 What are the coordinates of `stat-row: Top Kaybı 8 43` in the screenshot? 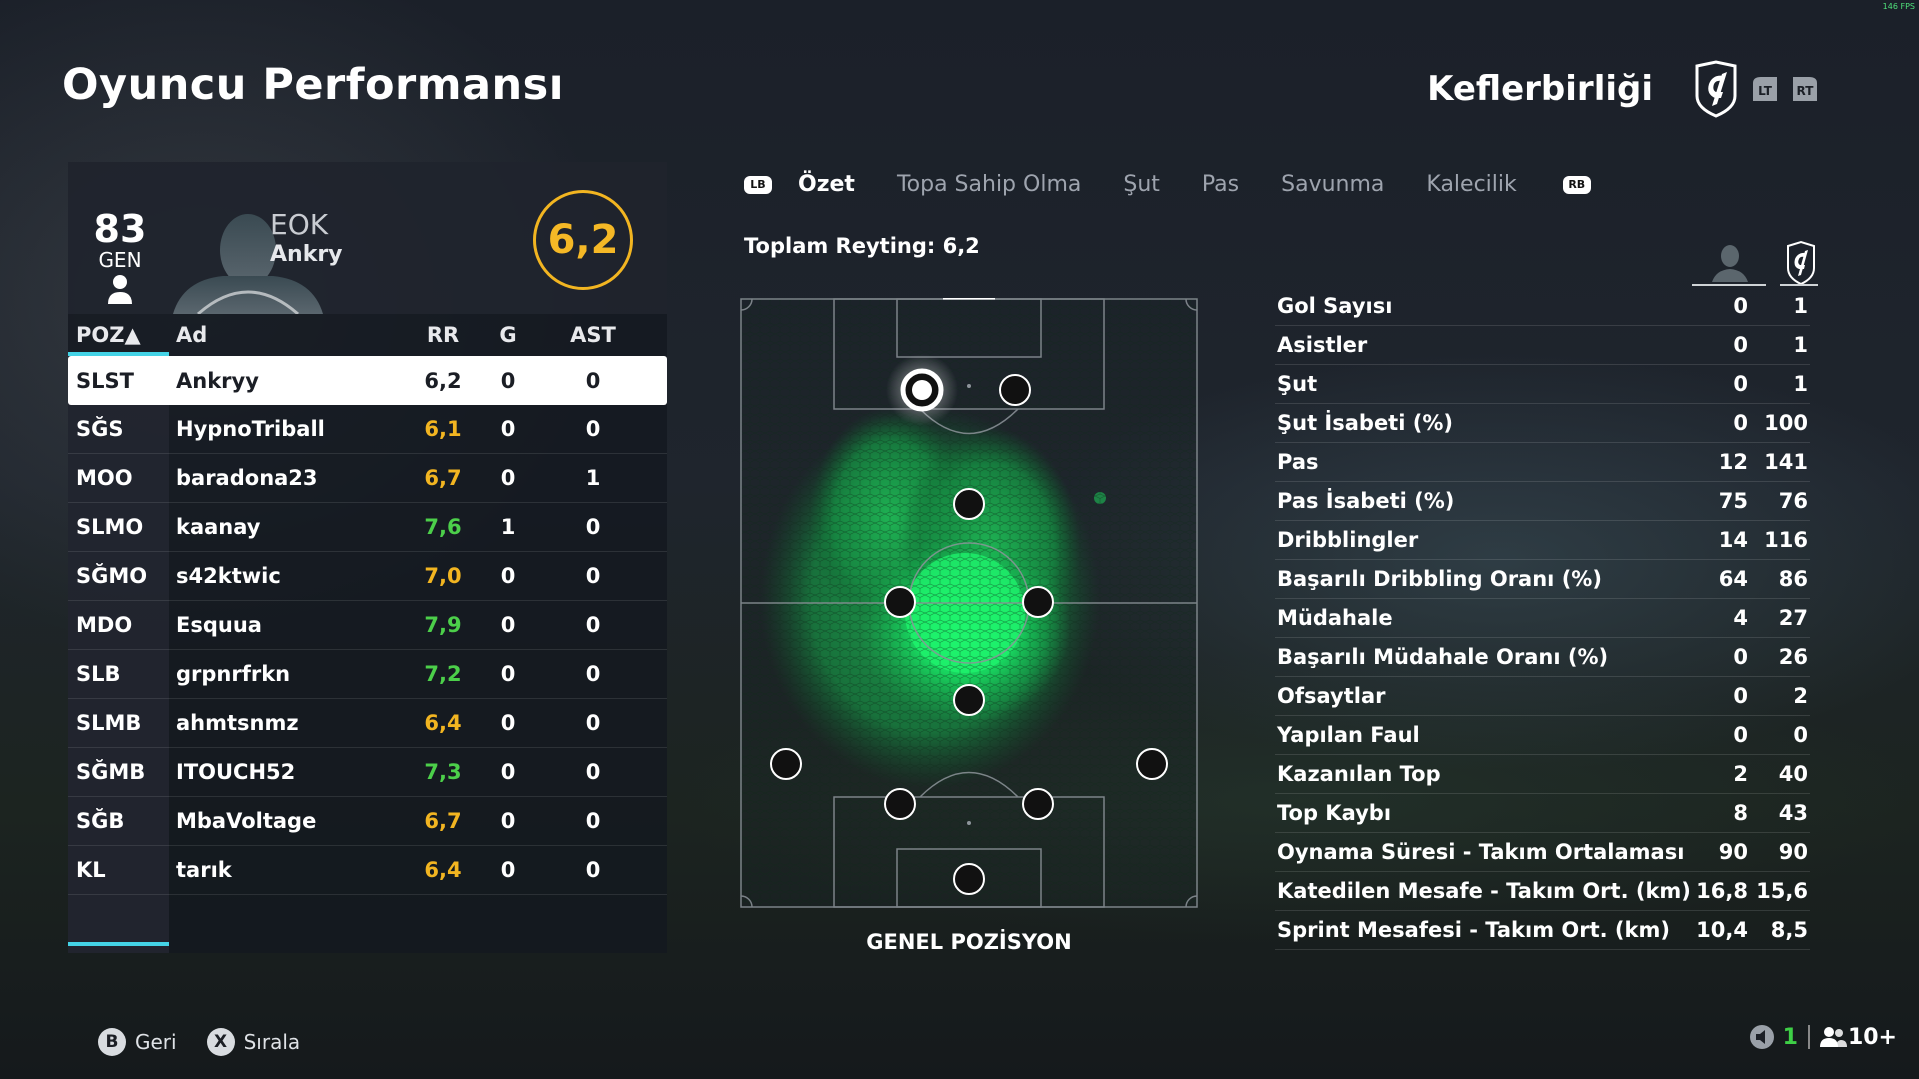 It's located at (1542, 813).